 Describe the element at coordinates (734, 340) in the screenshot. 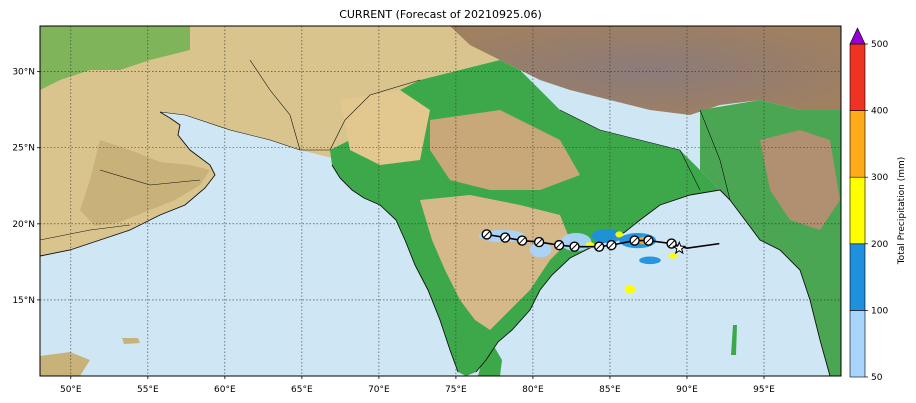

I see `land-andaman` at that location.